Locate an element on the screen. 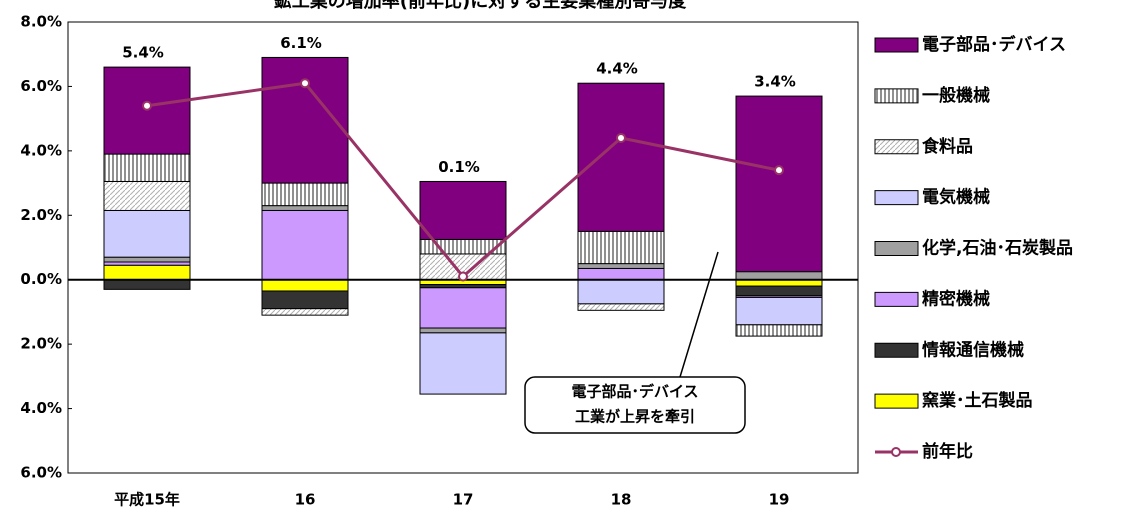  x-tick-label: 19 is located at coordinates (779, 500).